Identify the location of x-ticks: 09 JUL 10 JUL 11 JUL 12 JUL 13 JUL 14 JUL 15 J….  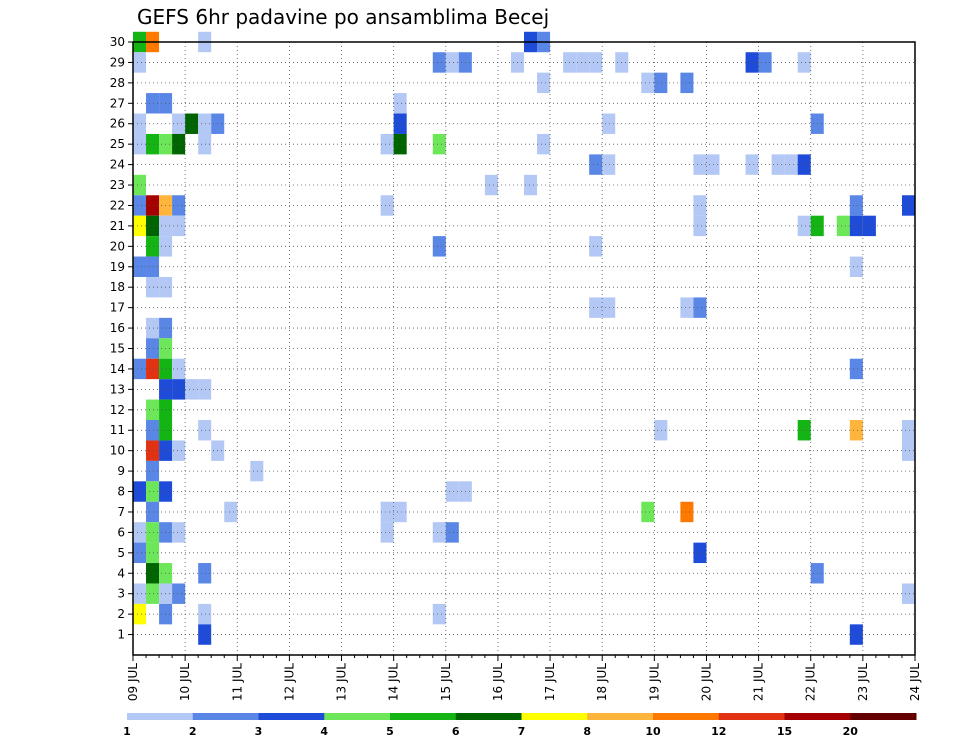
(524, 678).